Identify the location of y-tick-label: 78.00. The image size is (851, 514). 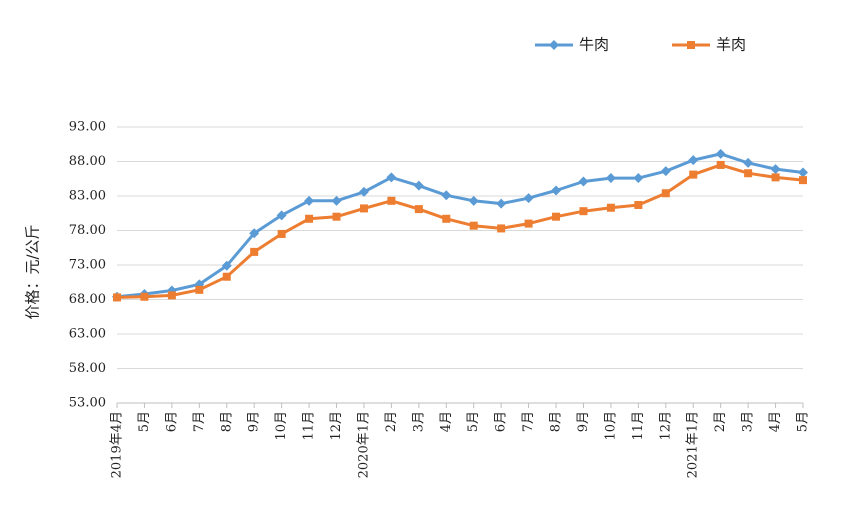
(87, 230).